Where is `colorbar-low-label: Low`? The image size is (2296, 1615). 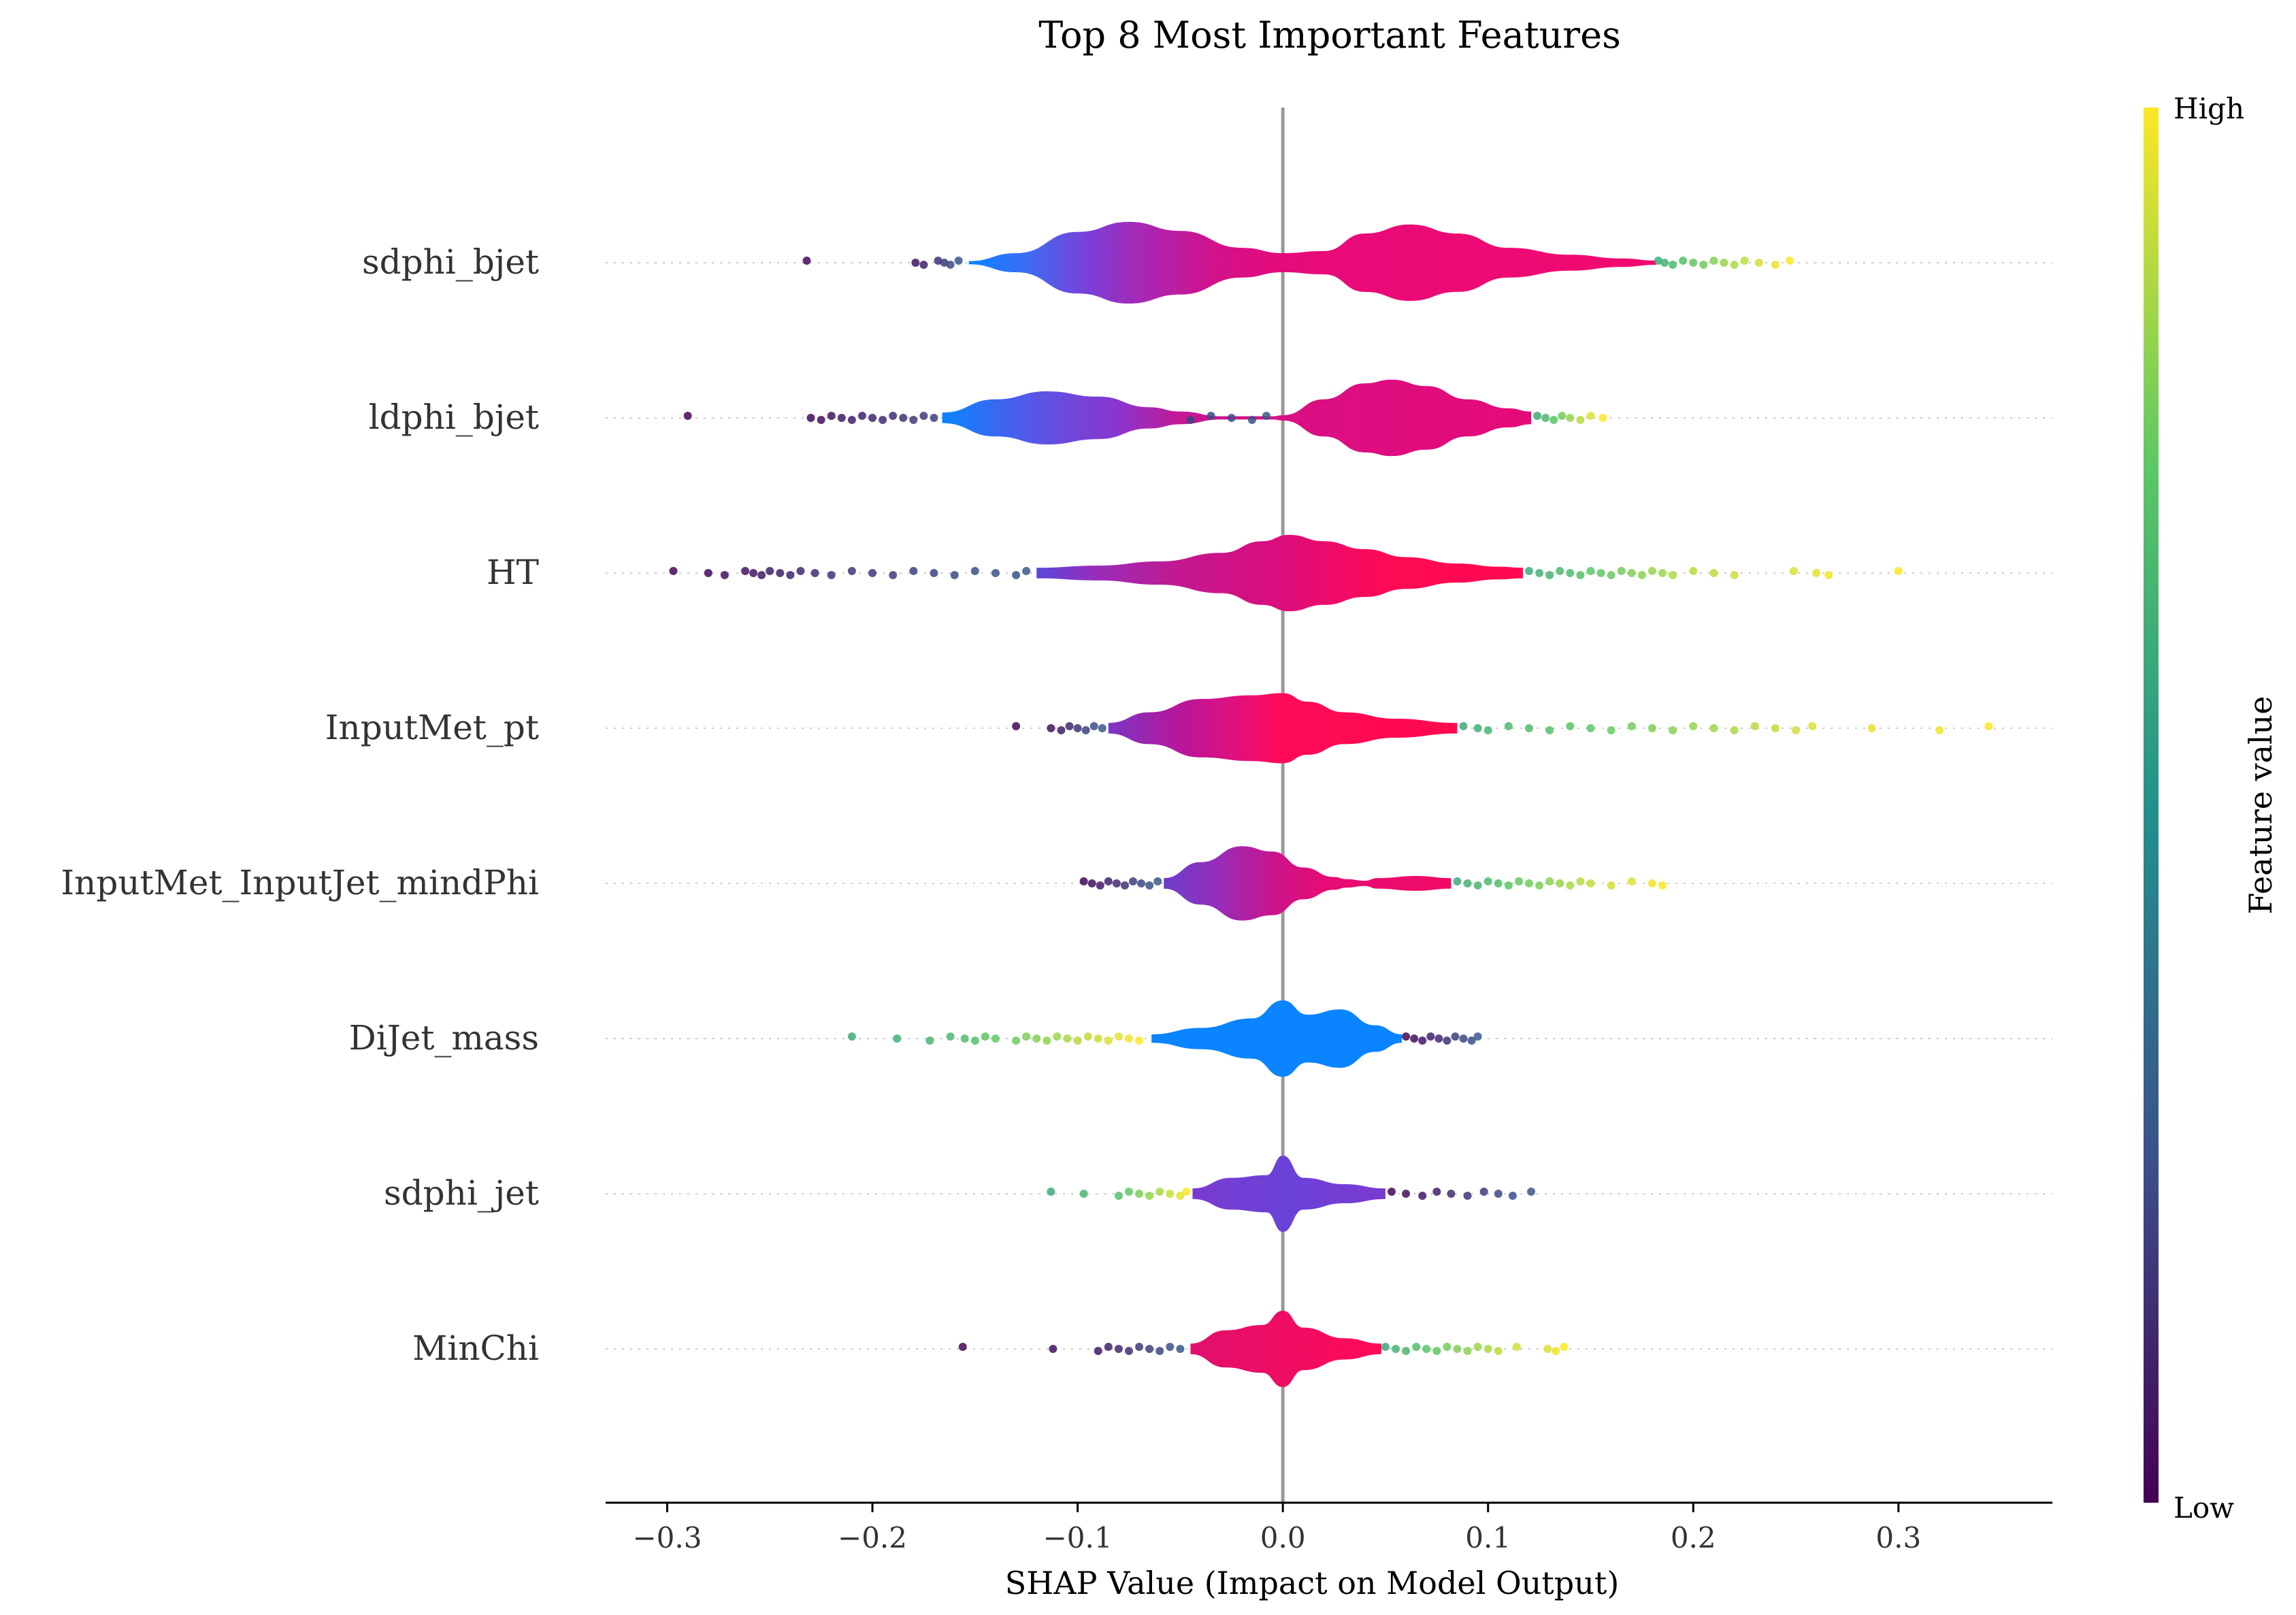
colorbar-low-label: Low is located at coordinates (2204, 1507).